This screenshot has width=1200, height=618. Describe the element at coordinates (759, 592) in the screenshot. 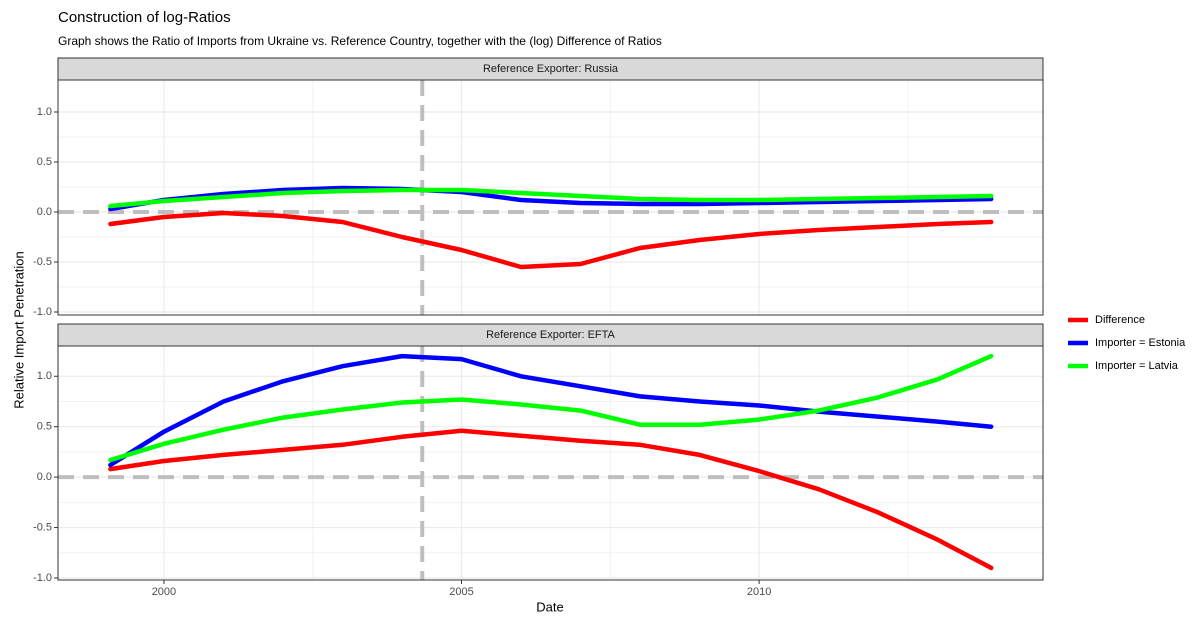

I see `x-tick-label: 2010` at that location.